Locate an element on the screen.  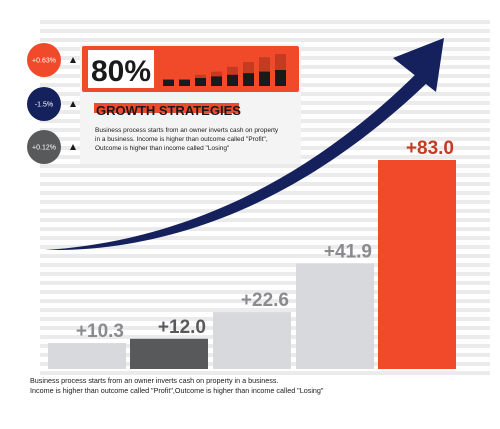
data-label-1: +10.3 is located at coordinates (100, 331).